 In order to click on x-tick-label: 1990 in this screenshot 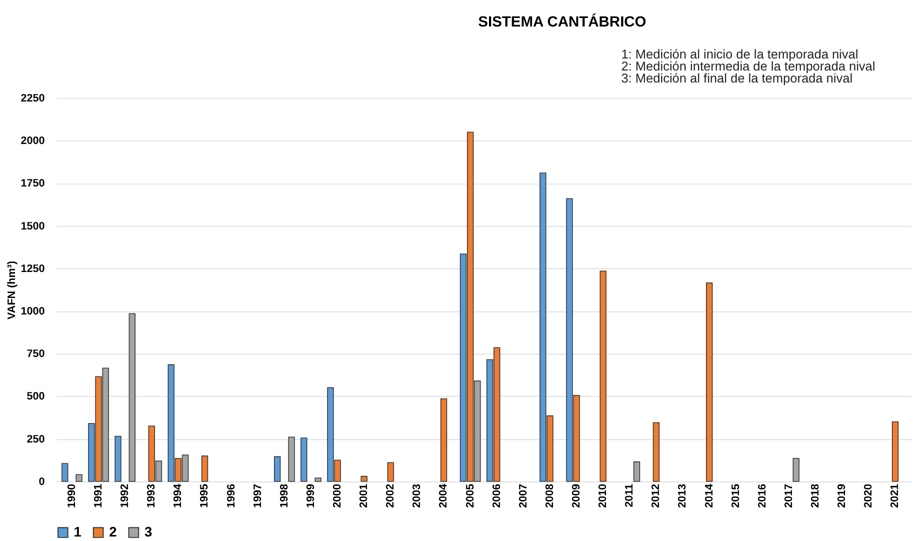, I will do `click(72, 496)`.